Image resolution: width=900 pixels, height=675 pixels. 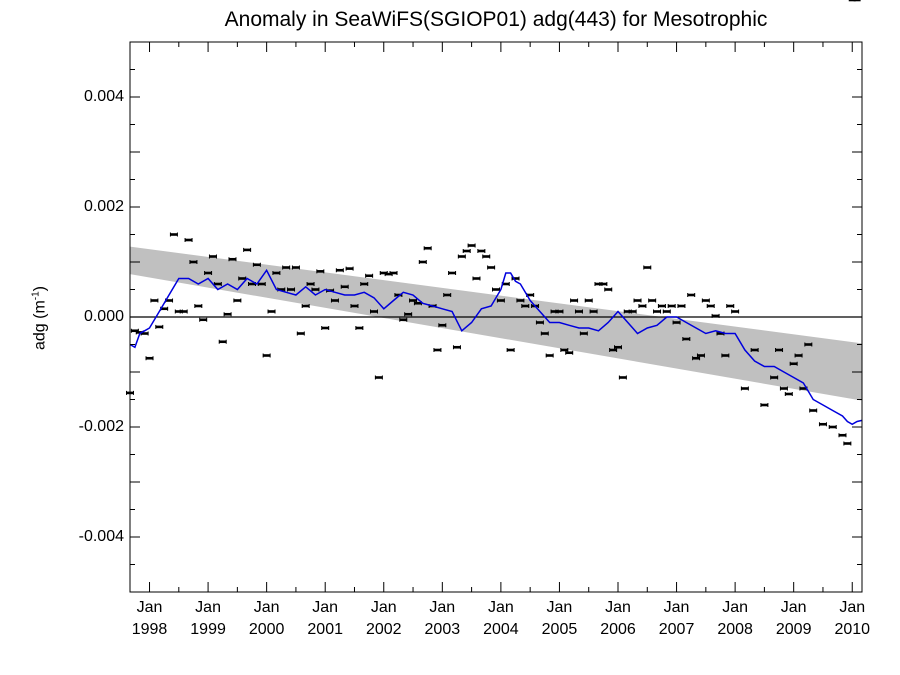 What do you see at coordinates (676, 629) in the screenshot?
I see `x-tick-year: 2007` at bounding box center [676, 629].